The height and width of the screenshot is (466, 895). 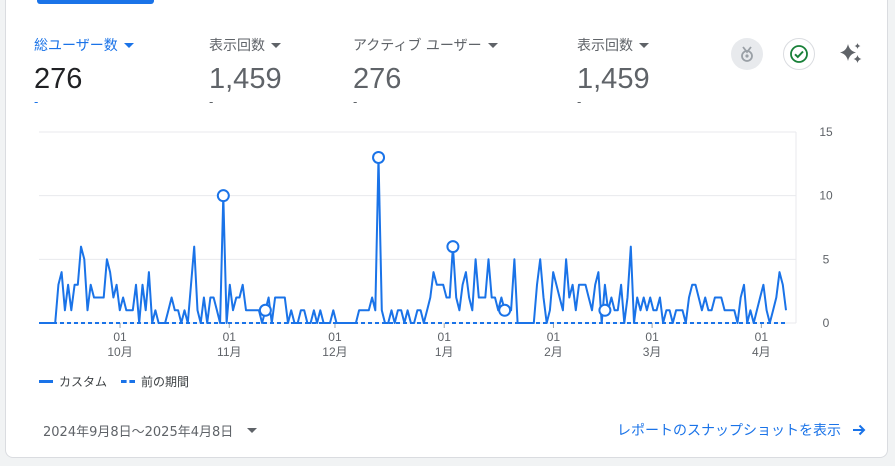 I want to click on arrow-right-icon, so click(x=859, y=430).